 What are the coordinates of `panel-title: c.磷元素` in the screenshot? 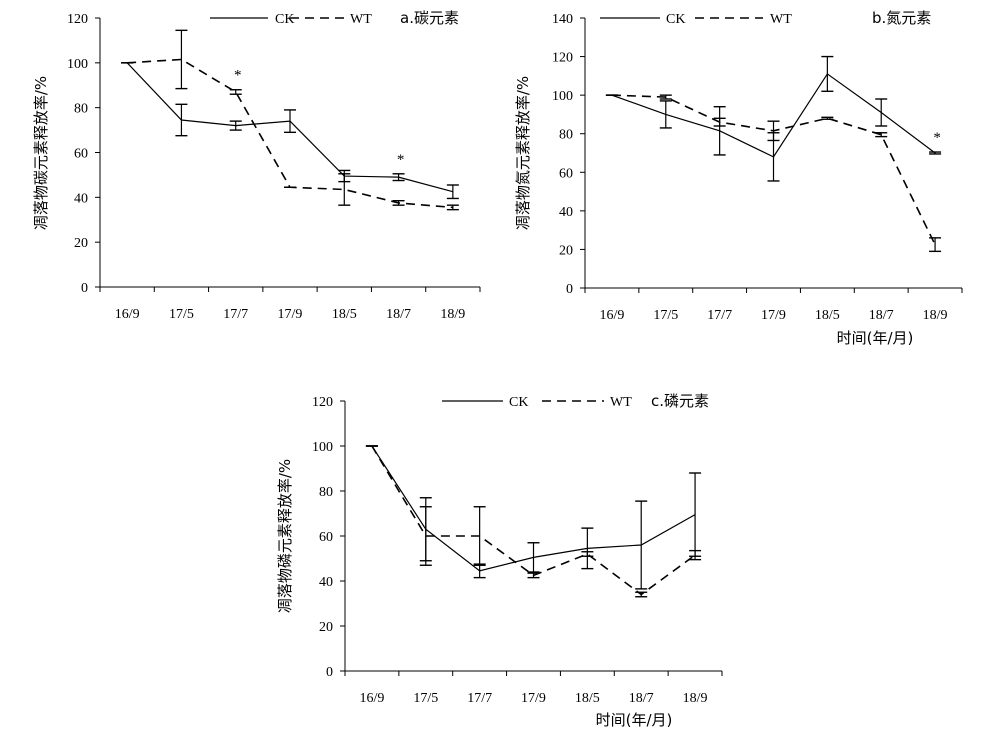 It's located at (680, 401).